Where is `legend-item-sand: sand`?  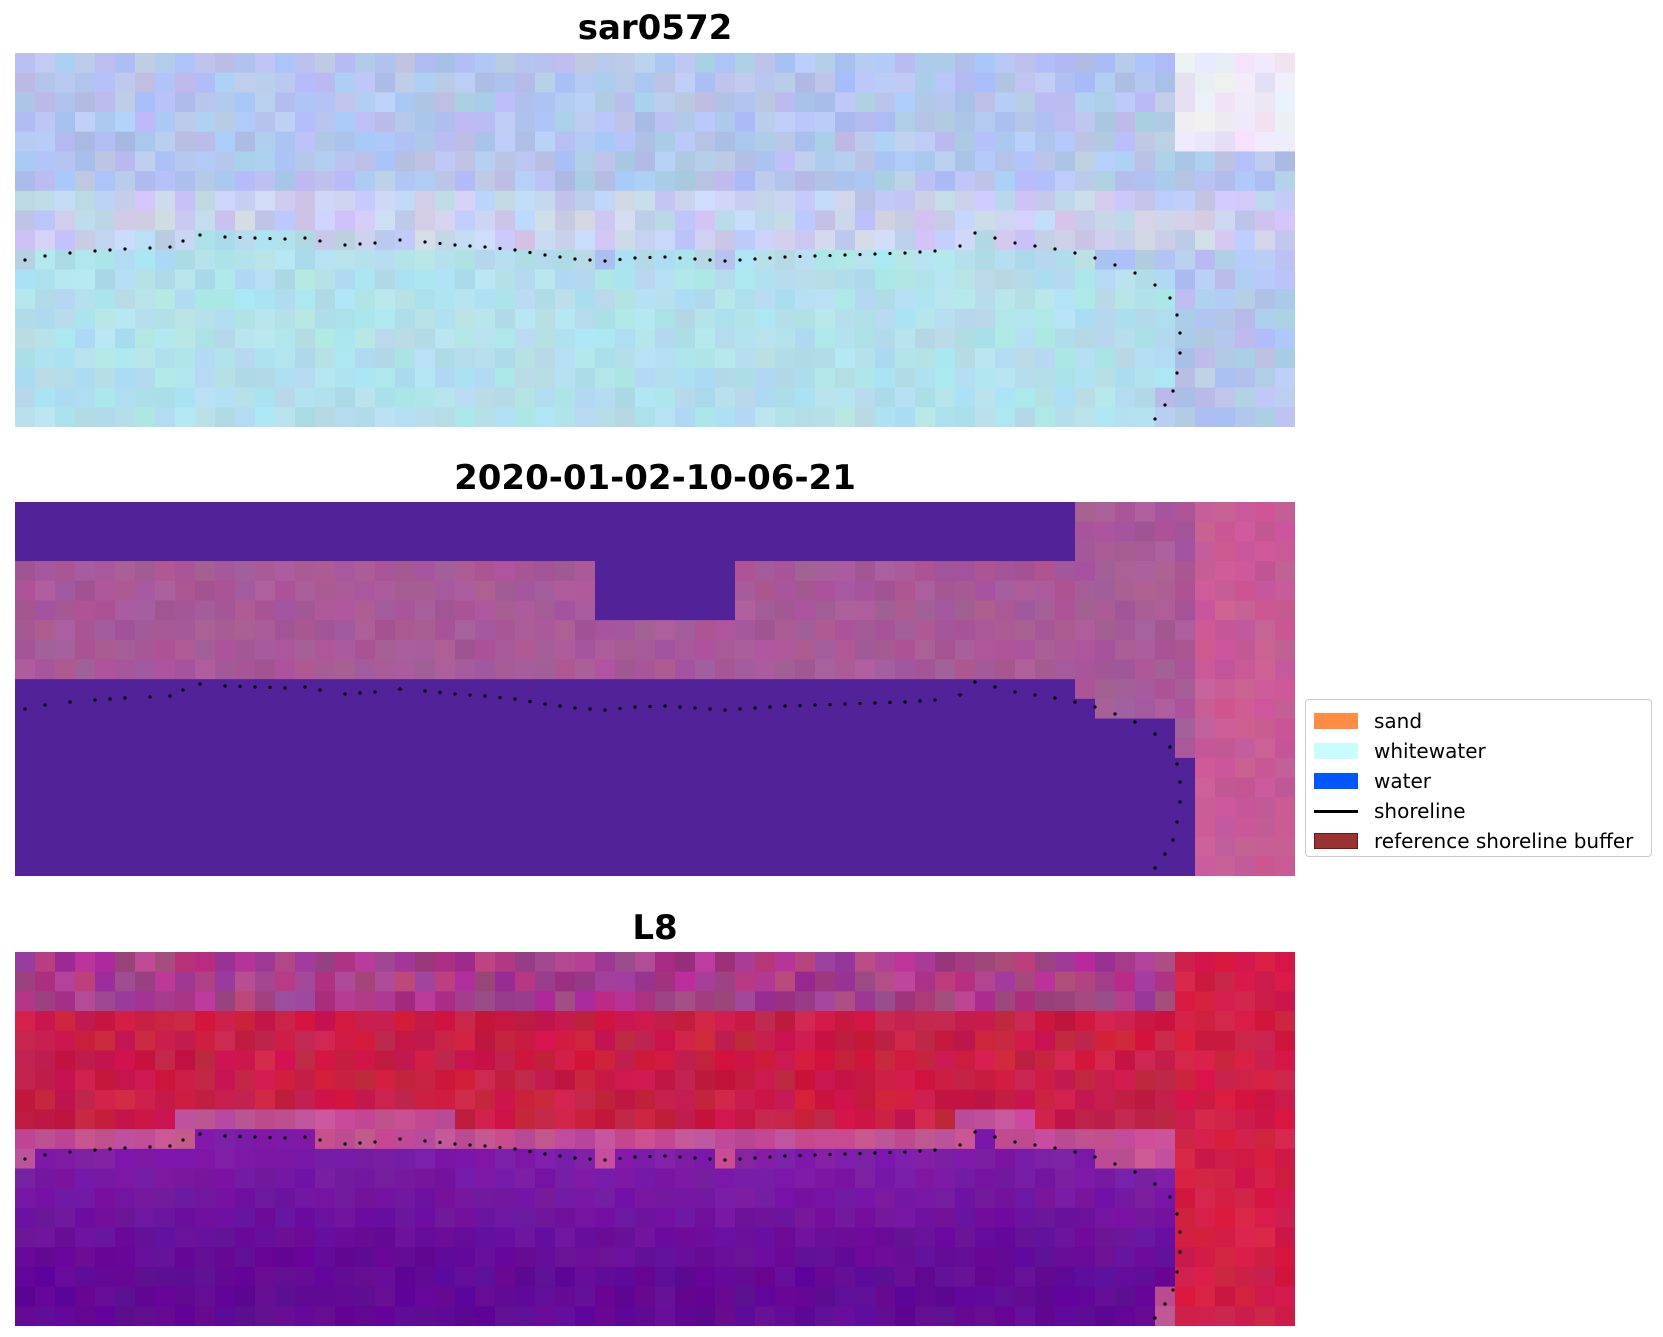
legend-item-sand: sand is located at coordinates (1482, 721).